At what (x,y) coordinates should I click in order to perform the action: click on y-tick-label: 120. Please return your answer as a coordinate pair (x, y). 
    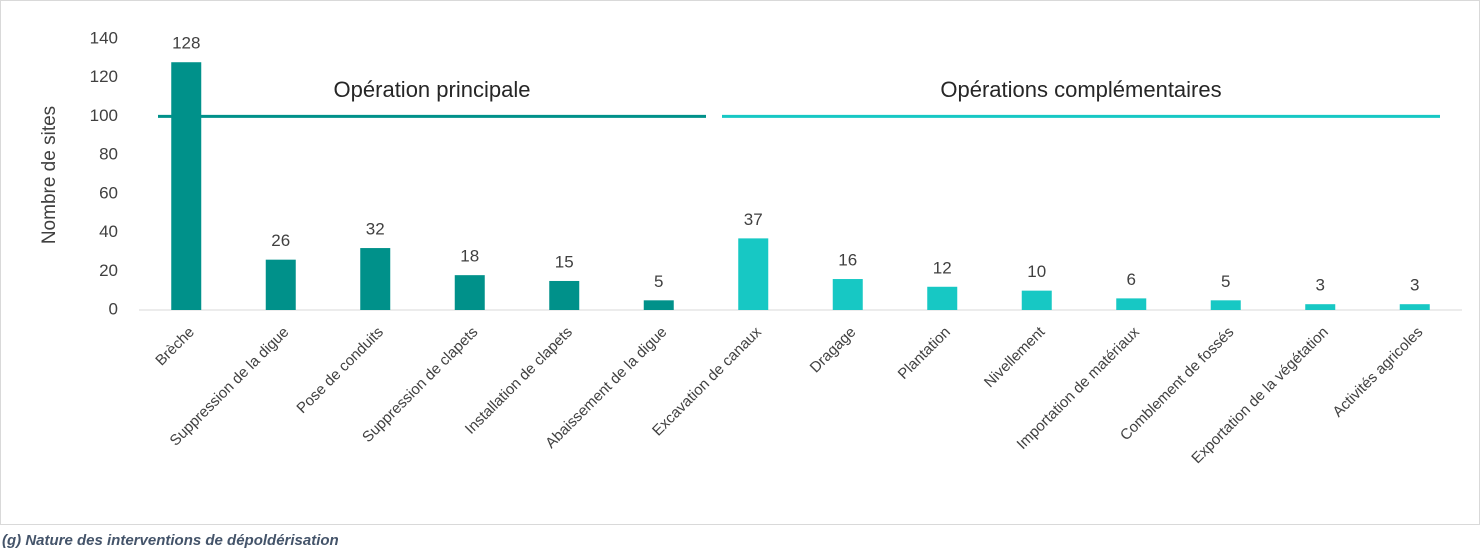
    Looking at the image, I should click on (104, 76).